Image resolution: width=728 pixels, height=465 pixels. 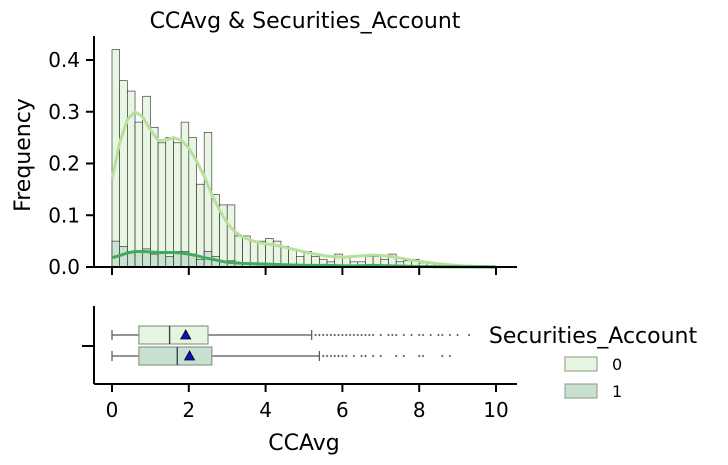 What do you see at coordinates (303, 443) in the screenshot?
I see `x-axis-label: CCAvg` at bounding box center [303, 443].